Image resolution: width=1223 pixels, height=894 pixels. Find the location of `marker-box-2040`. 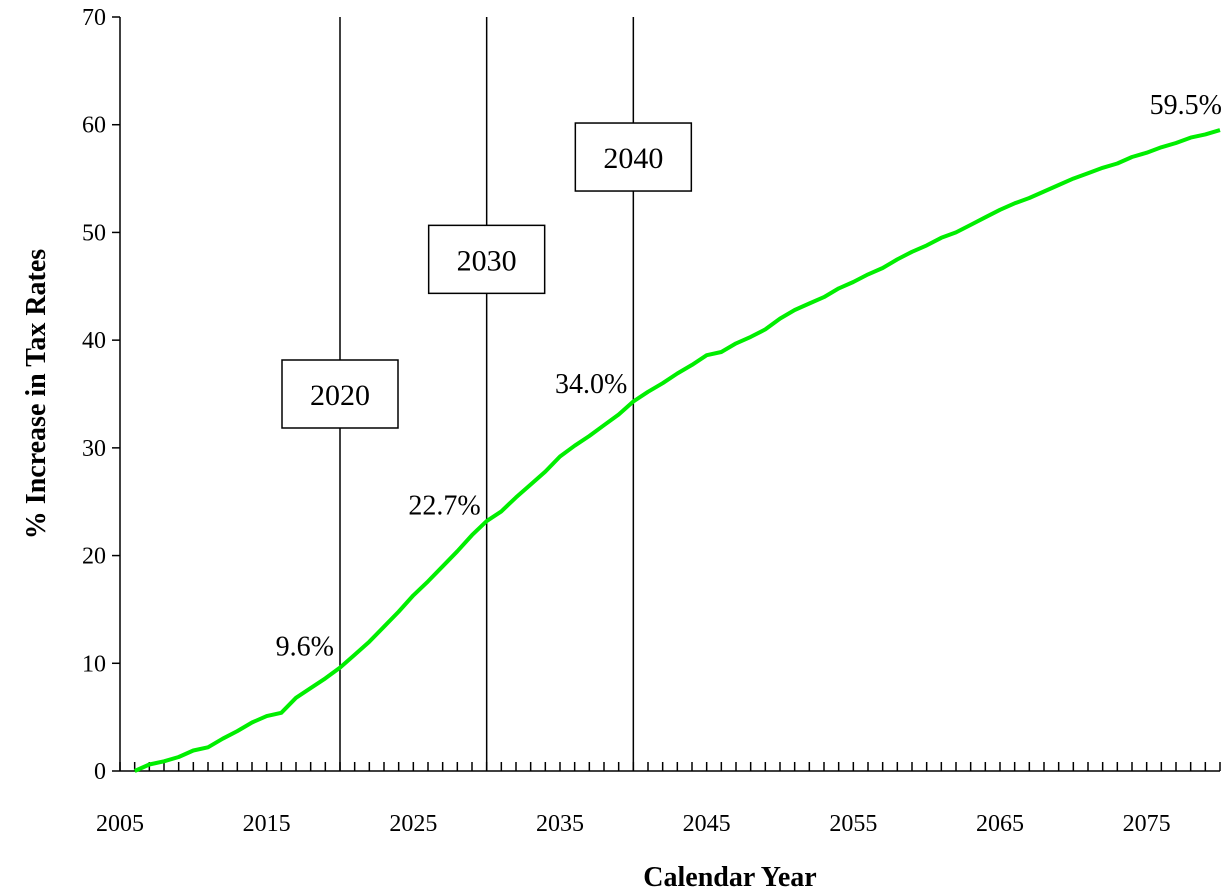

marker-box-2040 is located at coordinates (633, 157).